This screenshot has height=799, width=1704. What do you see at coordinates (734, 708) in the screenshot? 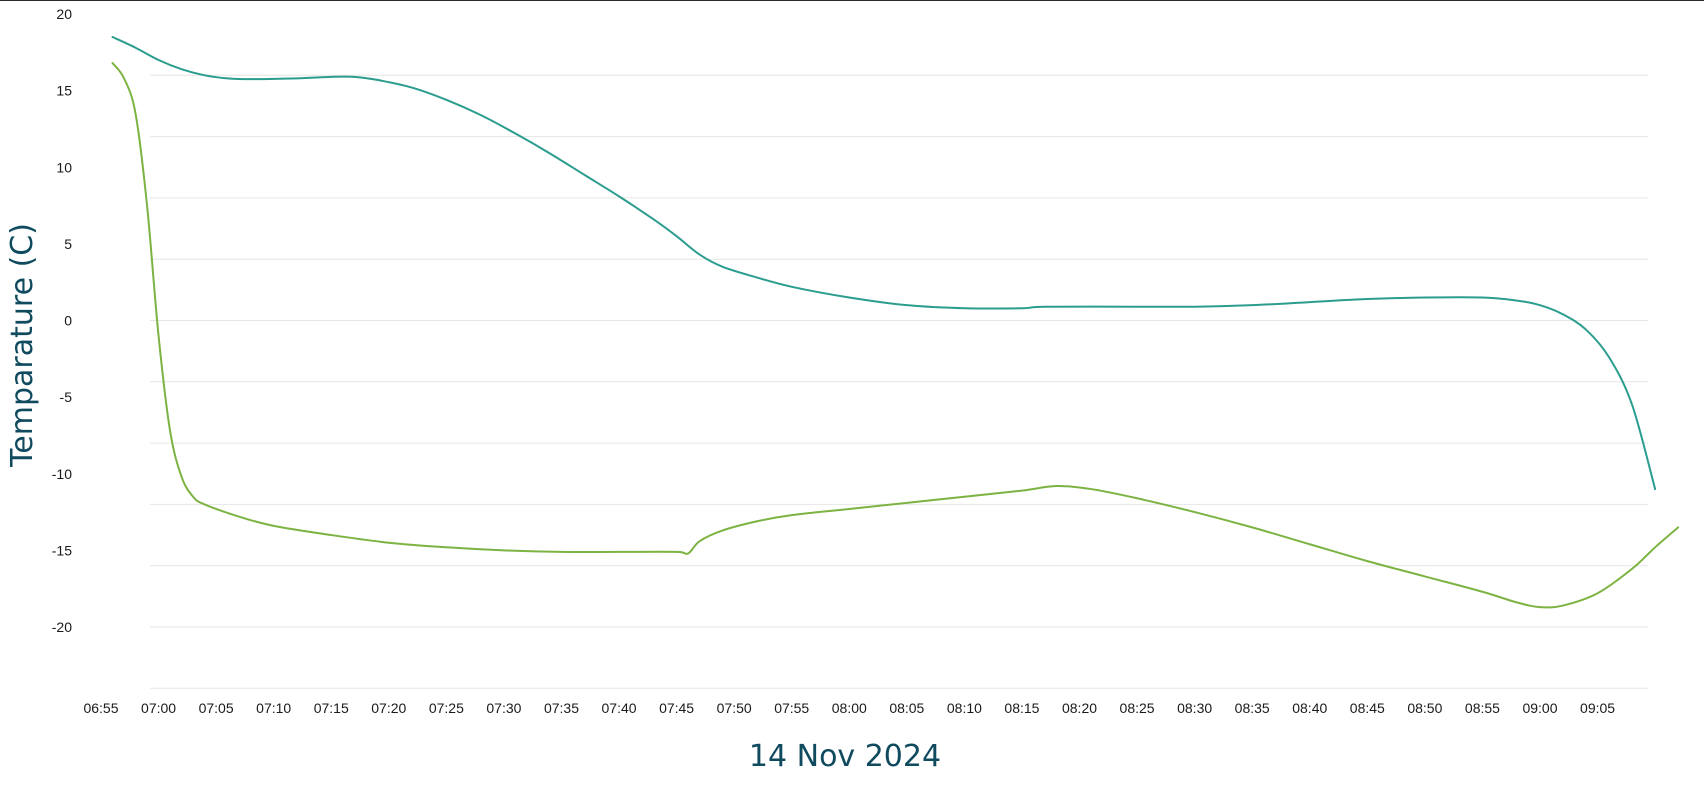
I see `x-tick-label: 07:50` at bounding box center [734, 708].